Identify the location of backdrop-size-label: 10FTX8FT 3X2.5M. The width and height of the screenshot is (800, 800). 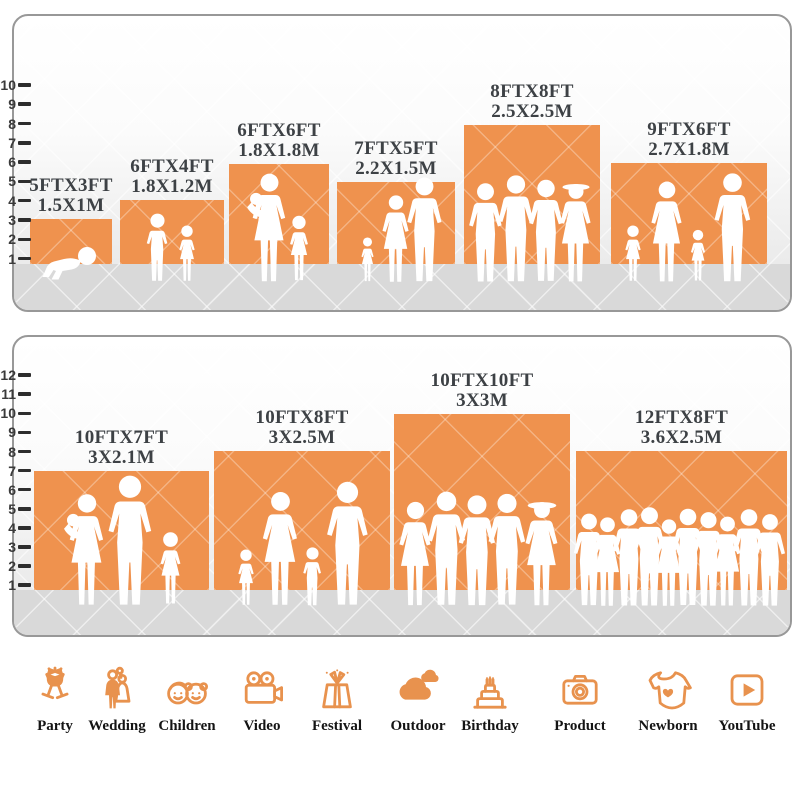
(301, 428).